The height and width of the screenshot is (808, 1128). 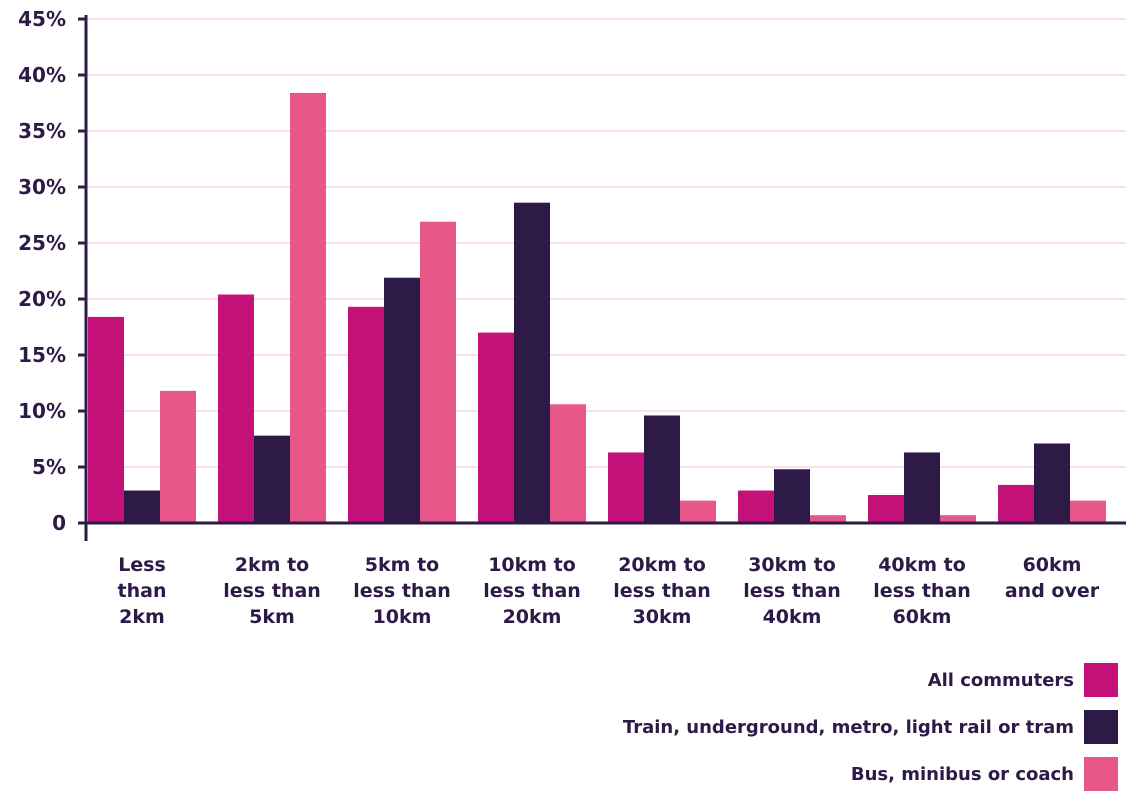 I want to click on y-tick-label: 35%, so click(x=42, y=131).